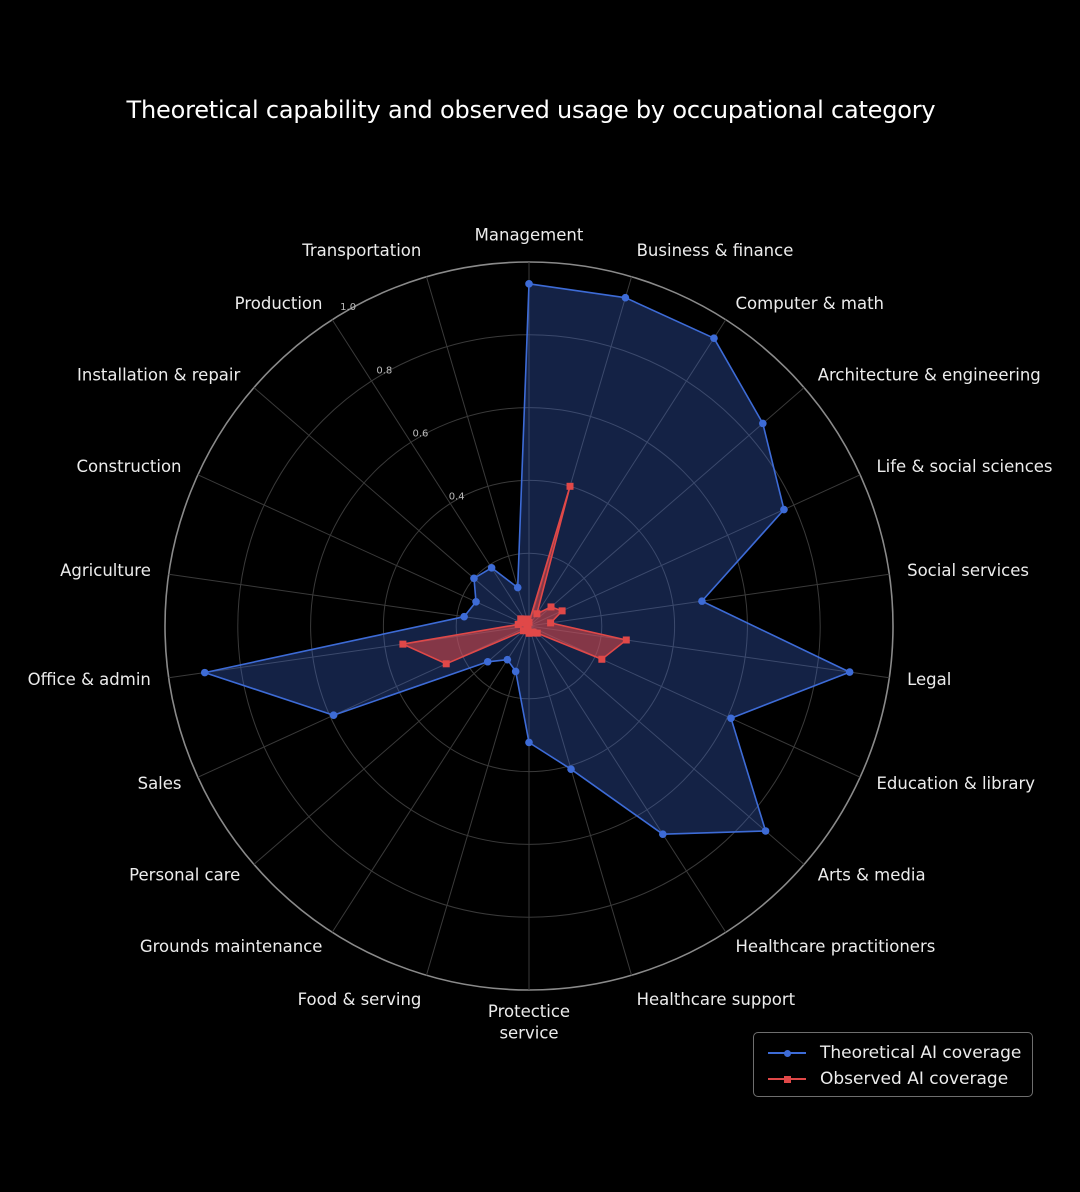 This screenshot has height=1192, width=1080. What do you see at coordinates (627, 473) in the screenshot?
I see `spoke-computer-and-math` at bounding box center [627, 473].